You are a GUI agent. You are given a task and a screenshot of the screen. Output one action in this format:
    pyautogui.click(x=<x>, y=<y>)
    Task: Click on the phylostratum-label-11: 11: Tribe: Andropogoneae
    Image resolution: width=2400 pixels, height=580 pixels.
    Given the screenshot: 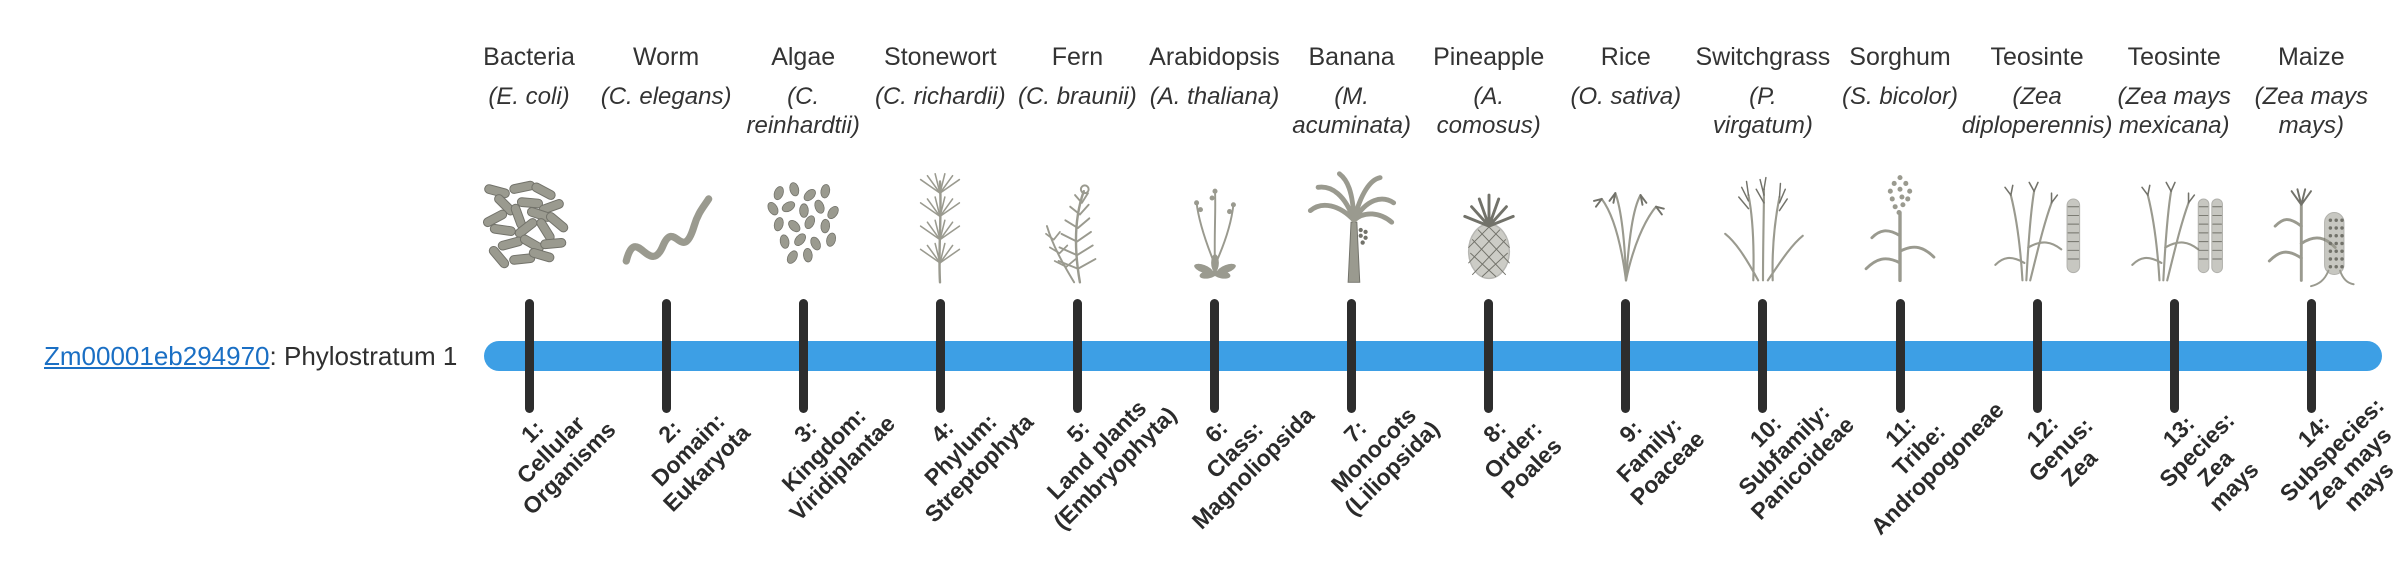 What is the action you would take?
    pyautogui.click(x=1937, y=468)
    